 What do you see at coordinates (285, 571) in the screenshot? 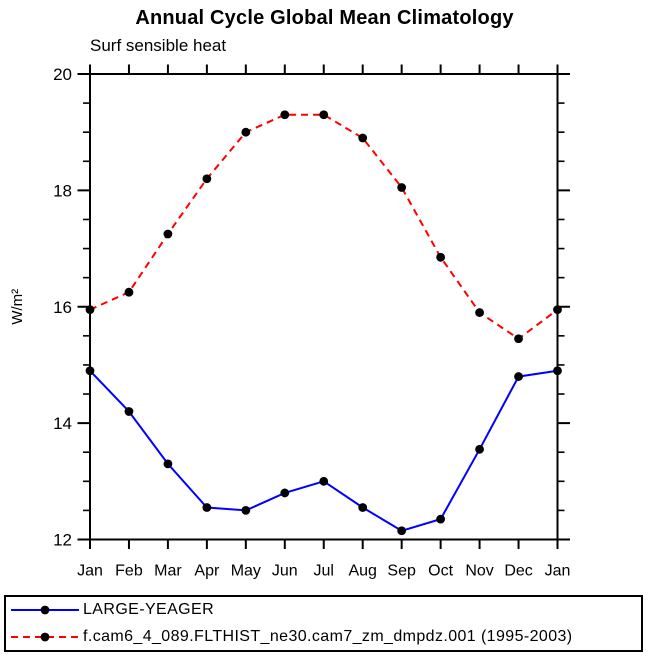
I see `x-tick-label: Jun` at bounding box center [285, 571].